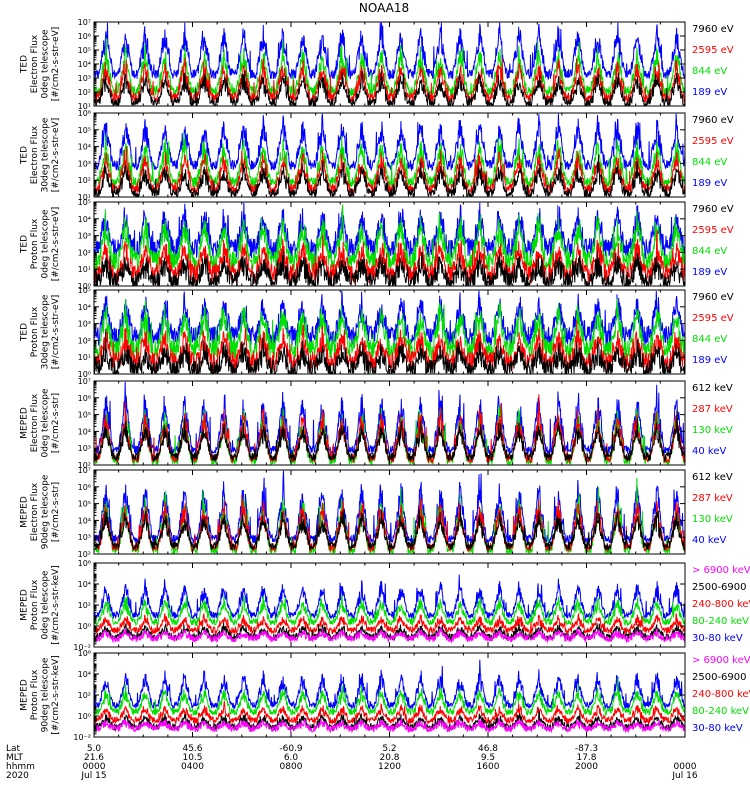  What do you see at coordinates (488, 758) in the screenshot?
I see `x-tick-value: 9.5` at bounding box center [488, 758].